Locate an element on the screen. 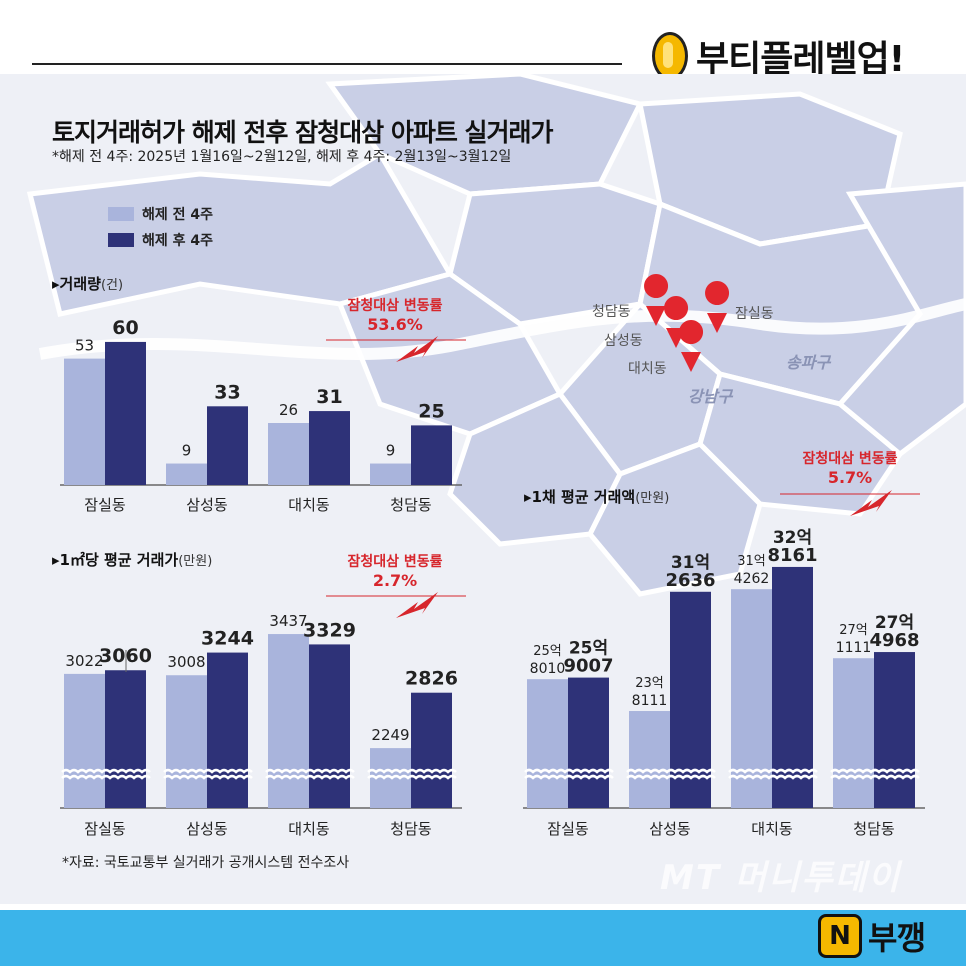 Image resolution: width=966 pixels, height=966 pixels. data-label-top-per_unit-after-2: 32억 is located at coordinates (792, 538).